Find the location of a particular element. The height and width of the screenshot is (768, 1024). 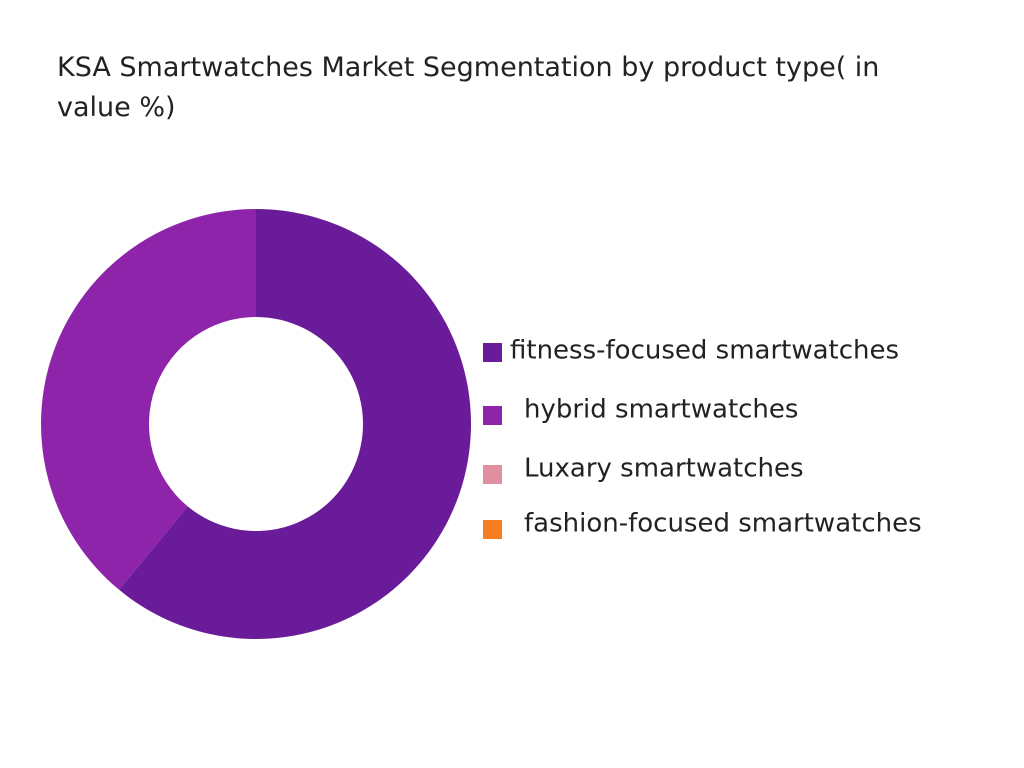

legend-label: Luxary smartwatches is located at coordinates (664, 469).